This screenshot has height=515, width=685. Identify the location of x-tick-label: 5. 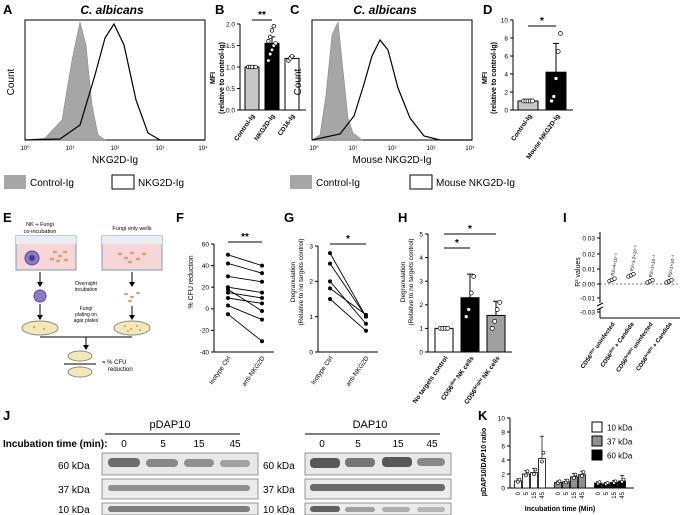
(607, 493).